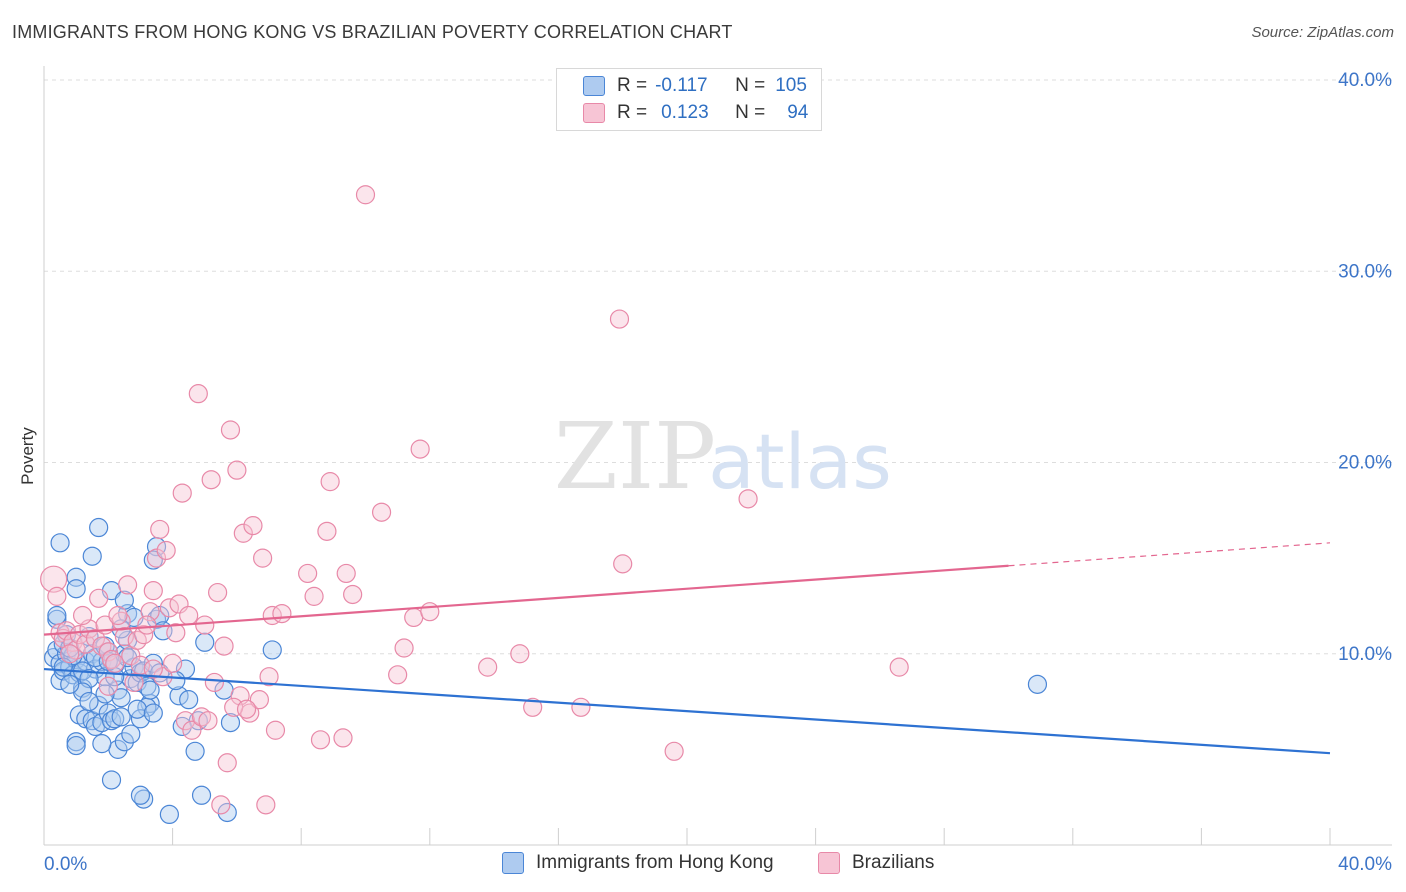  What do you see at coordinates (1365, 864) in the screenshot?
I see `x-tick-label: 40.0%` at bounding box center [1365, 864].